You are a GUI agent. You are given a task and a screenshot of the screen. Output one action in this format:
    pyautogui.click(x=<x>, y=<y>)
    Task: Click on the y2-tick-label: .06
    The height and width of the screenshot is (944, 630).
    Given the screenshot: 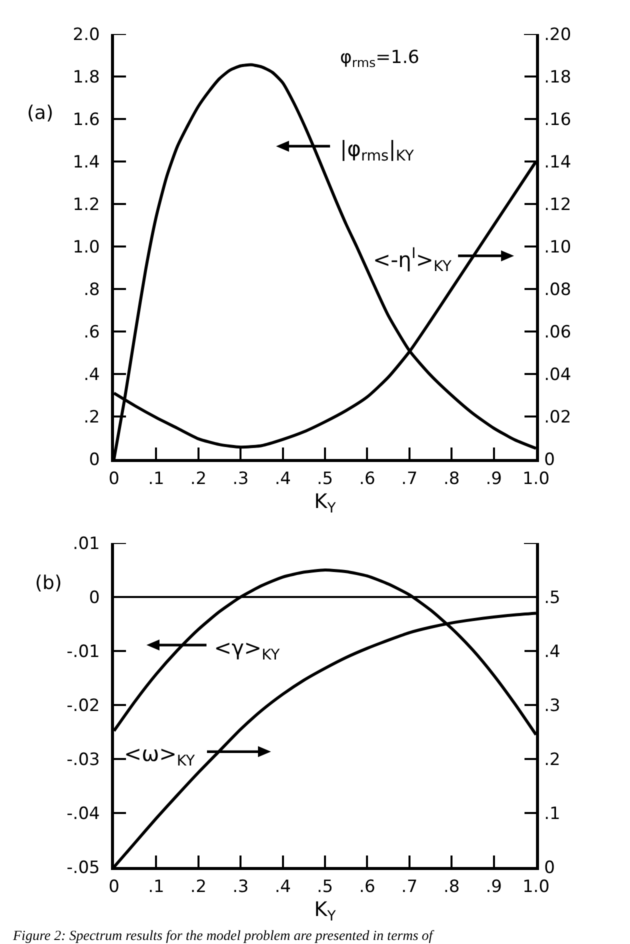 What is the action you would take?
    pyautogui.click(x=558, y=332)
    